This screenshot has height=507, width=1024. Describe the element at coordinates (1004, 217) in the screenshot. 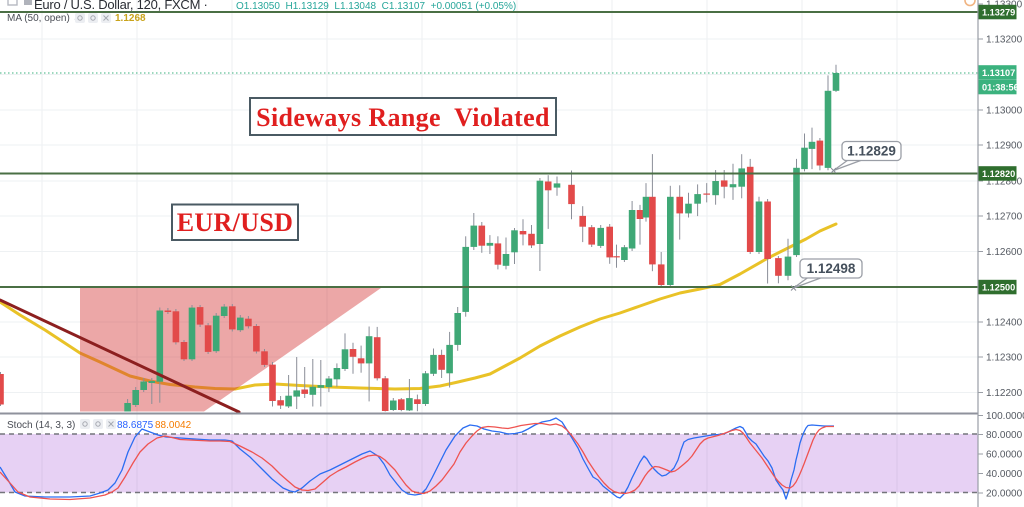

I see `svg-text: 1.12700` at that location.